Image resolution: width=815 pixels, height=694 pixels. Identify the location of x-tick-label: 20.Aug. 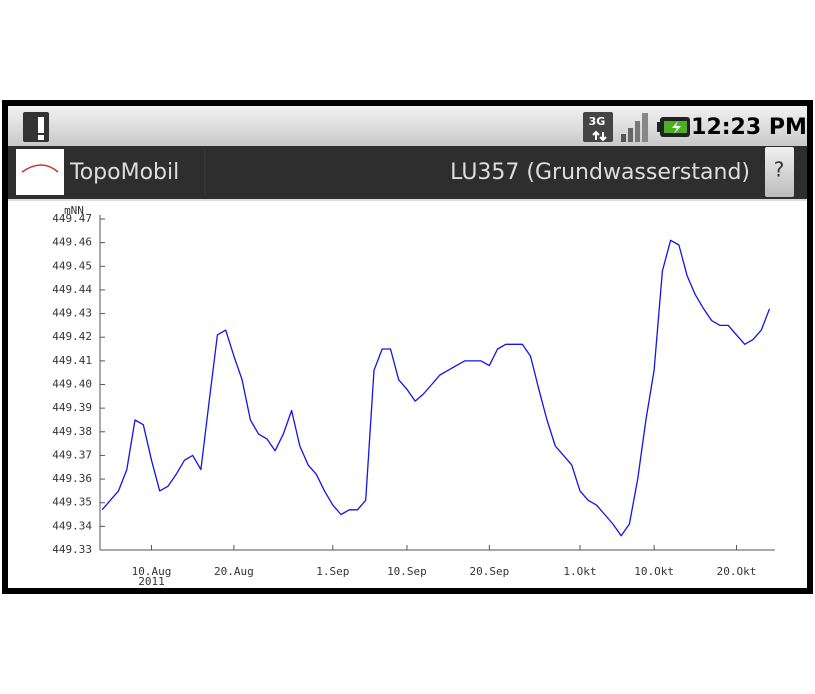
(234, 571).